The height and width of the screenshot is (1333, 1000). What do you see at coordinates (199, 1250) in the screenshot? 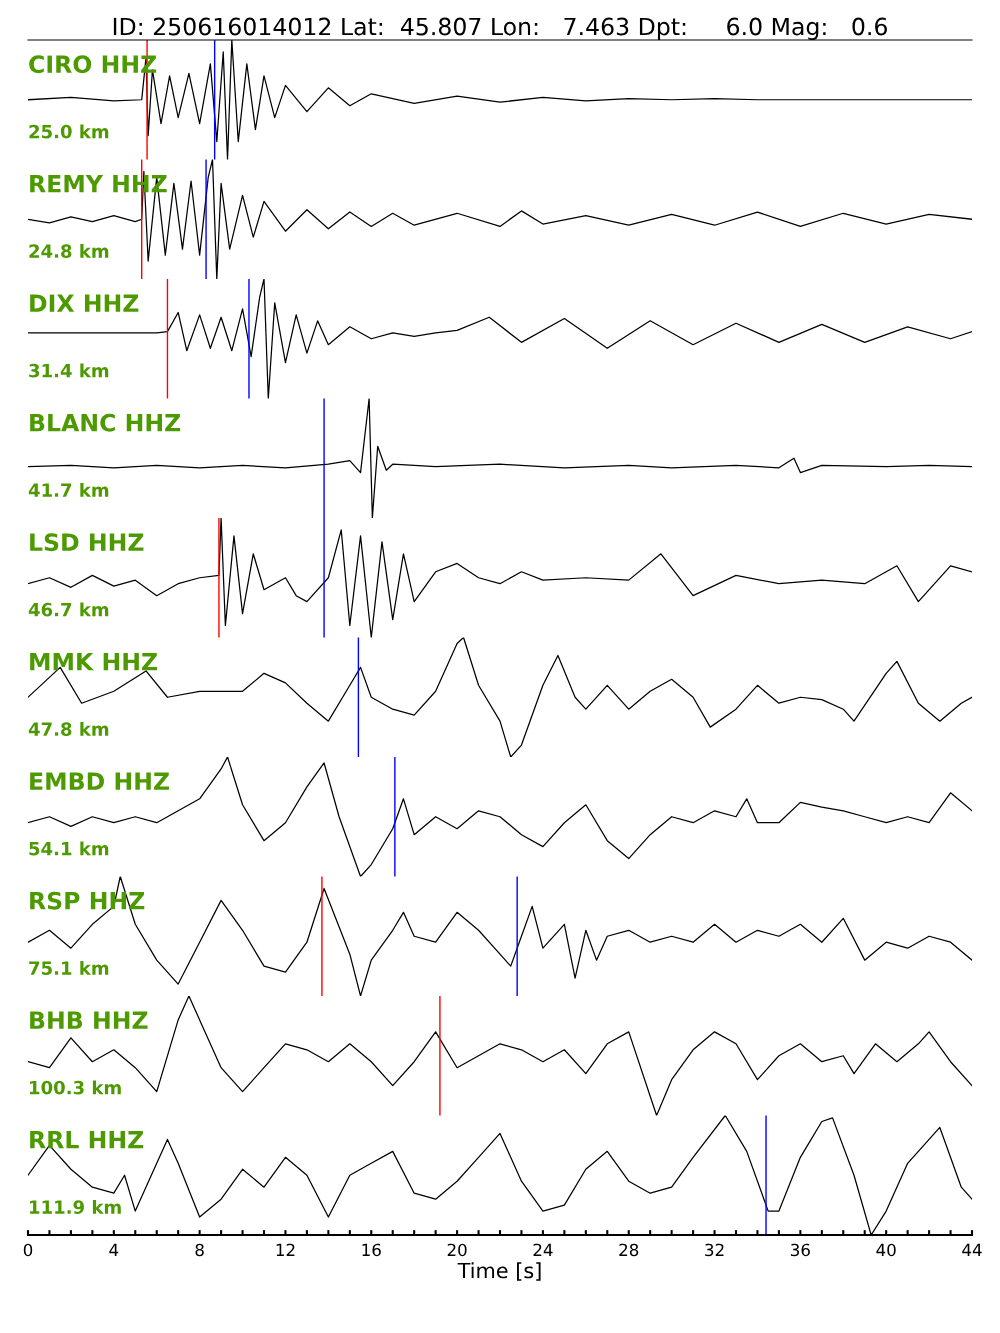
I see `x-tick-label: 8` at bounding box center [199, 1250].